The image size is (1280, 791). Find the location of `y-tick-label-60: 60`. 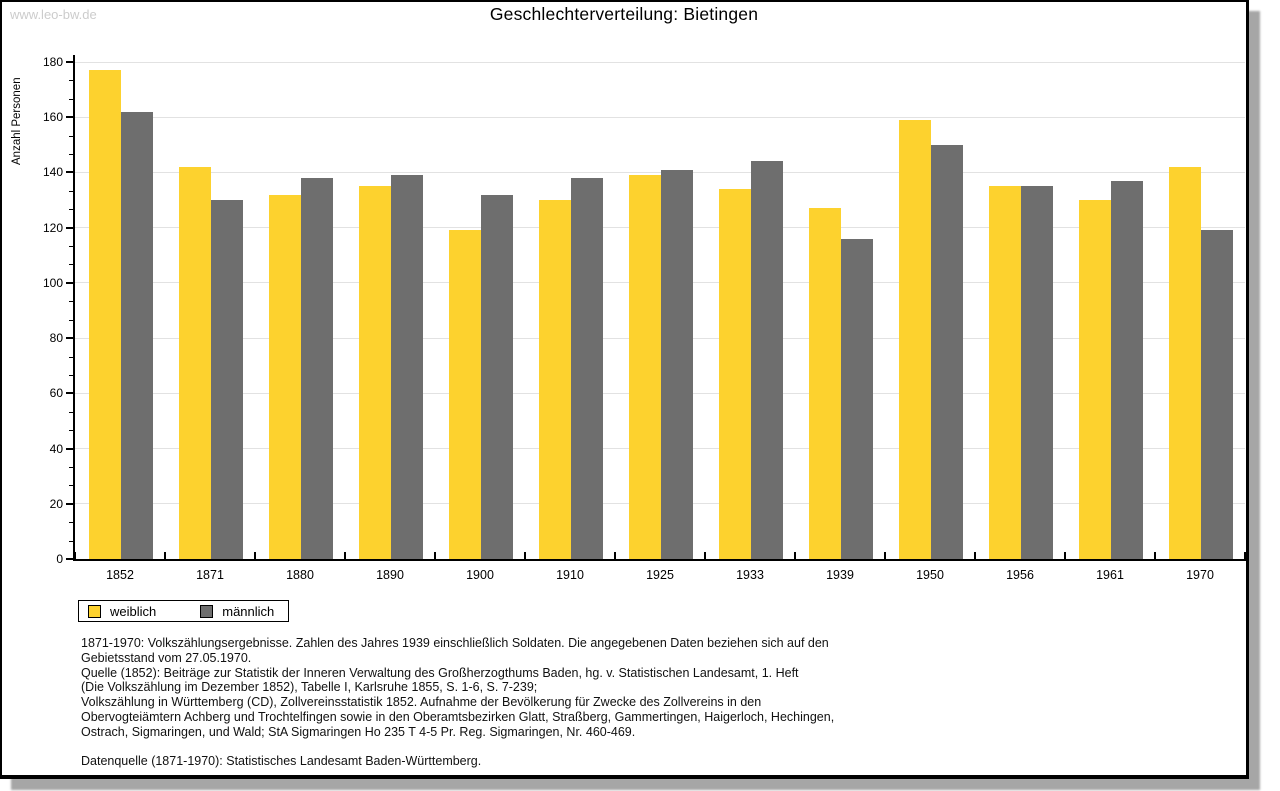

y-tick-label-60: 60 is located at coordinates (56, 393).